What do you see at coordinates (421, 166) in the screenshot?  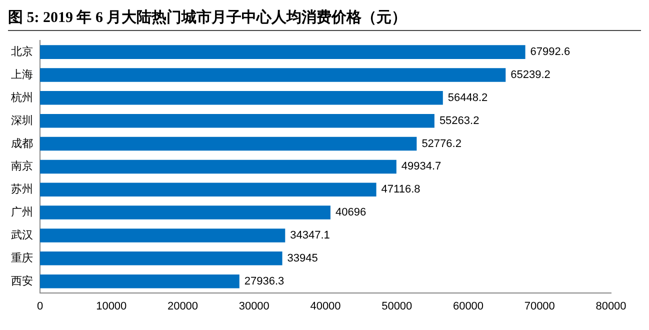 I see `data-label: 49934.7` at bounding box center [421, 166].